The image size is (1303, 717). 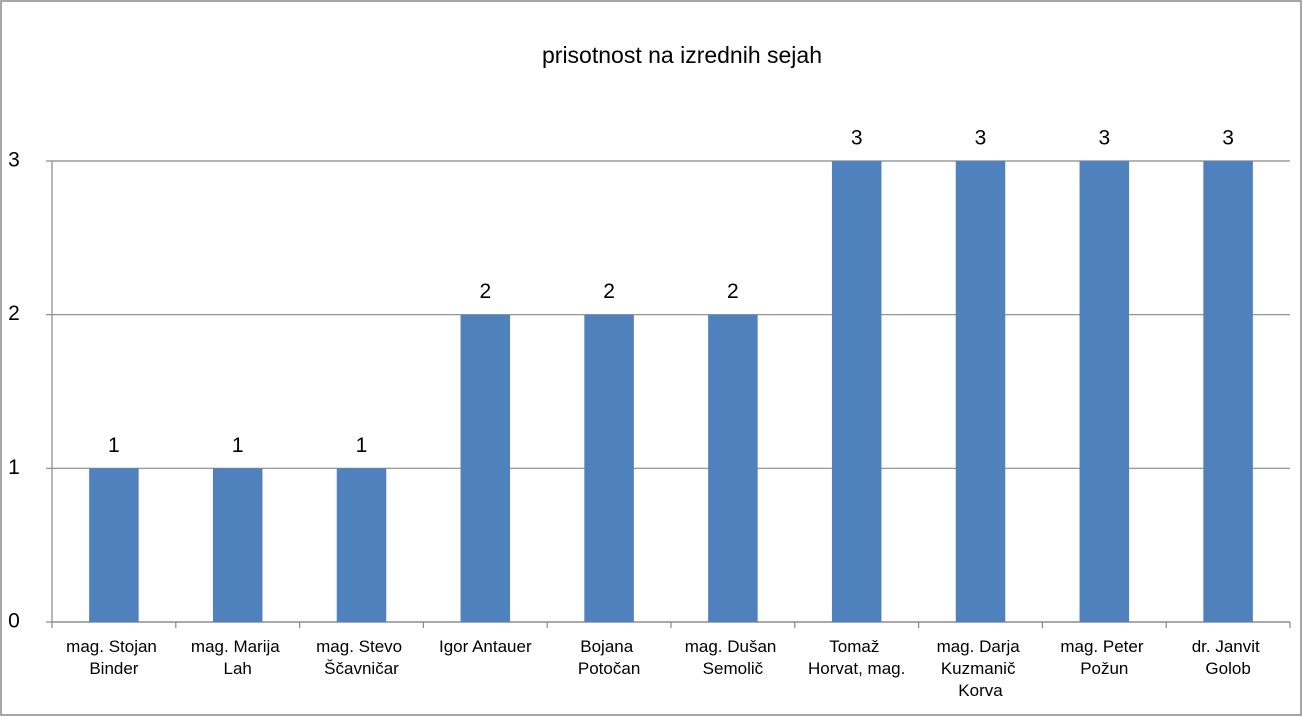 I want to click on y-tick-label: 2, so click(x=14, y=313).